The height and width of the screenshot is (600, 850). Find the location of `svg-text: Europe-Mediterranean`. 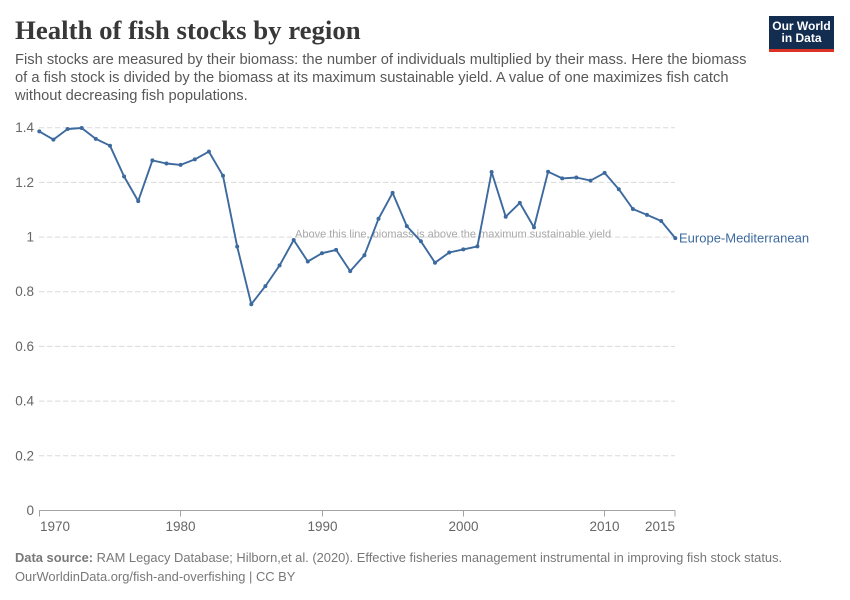

svg-text: Europe-Mediterranean is located at coordinates (744, 238).